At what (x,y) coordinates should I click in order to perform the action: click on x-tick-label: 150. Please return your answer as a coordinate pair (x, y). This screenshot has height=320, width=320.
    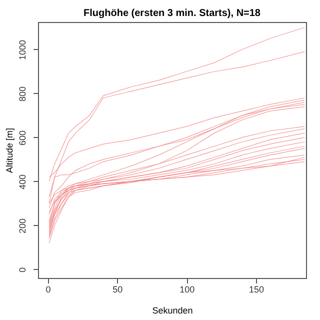
    Looking at the image, I should click on (256, 289).